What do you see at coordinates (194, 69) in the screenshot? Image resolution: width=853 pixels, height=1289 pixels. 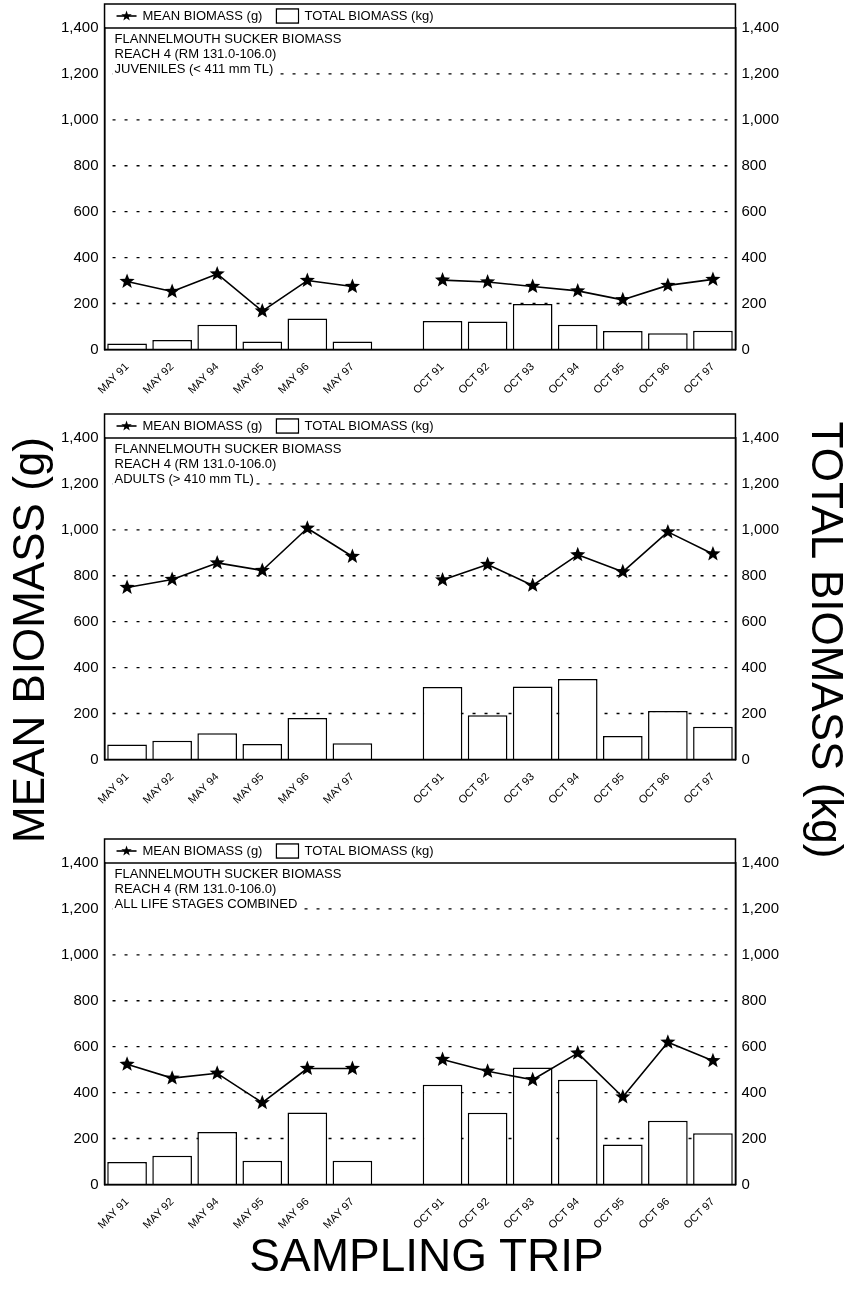 I see `annotation: JUVENILES (< 411 mm TL)` at bounding box center [194, 69].